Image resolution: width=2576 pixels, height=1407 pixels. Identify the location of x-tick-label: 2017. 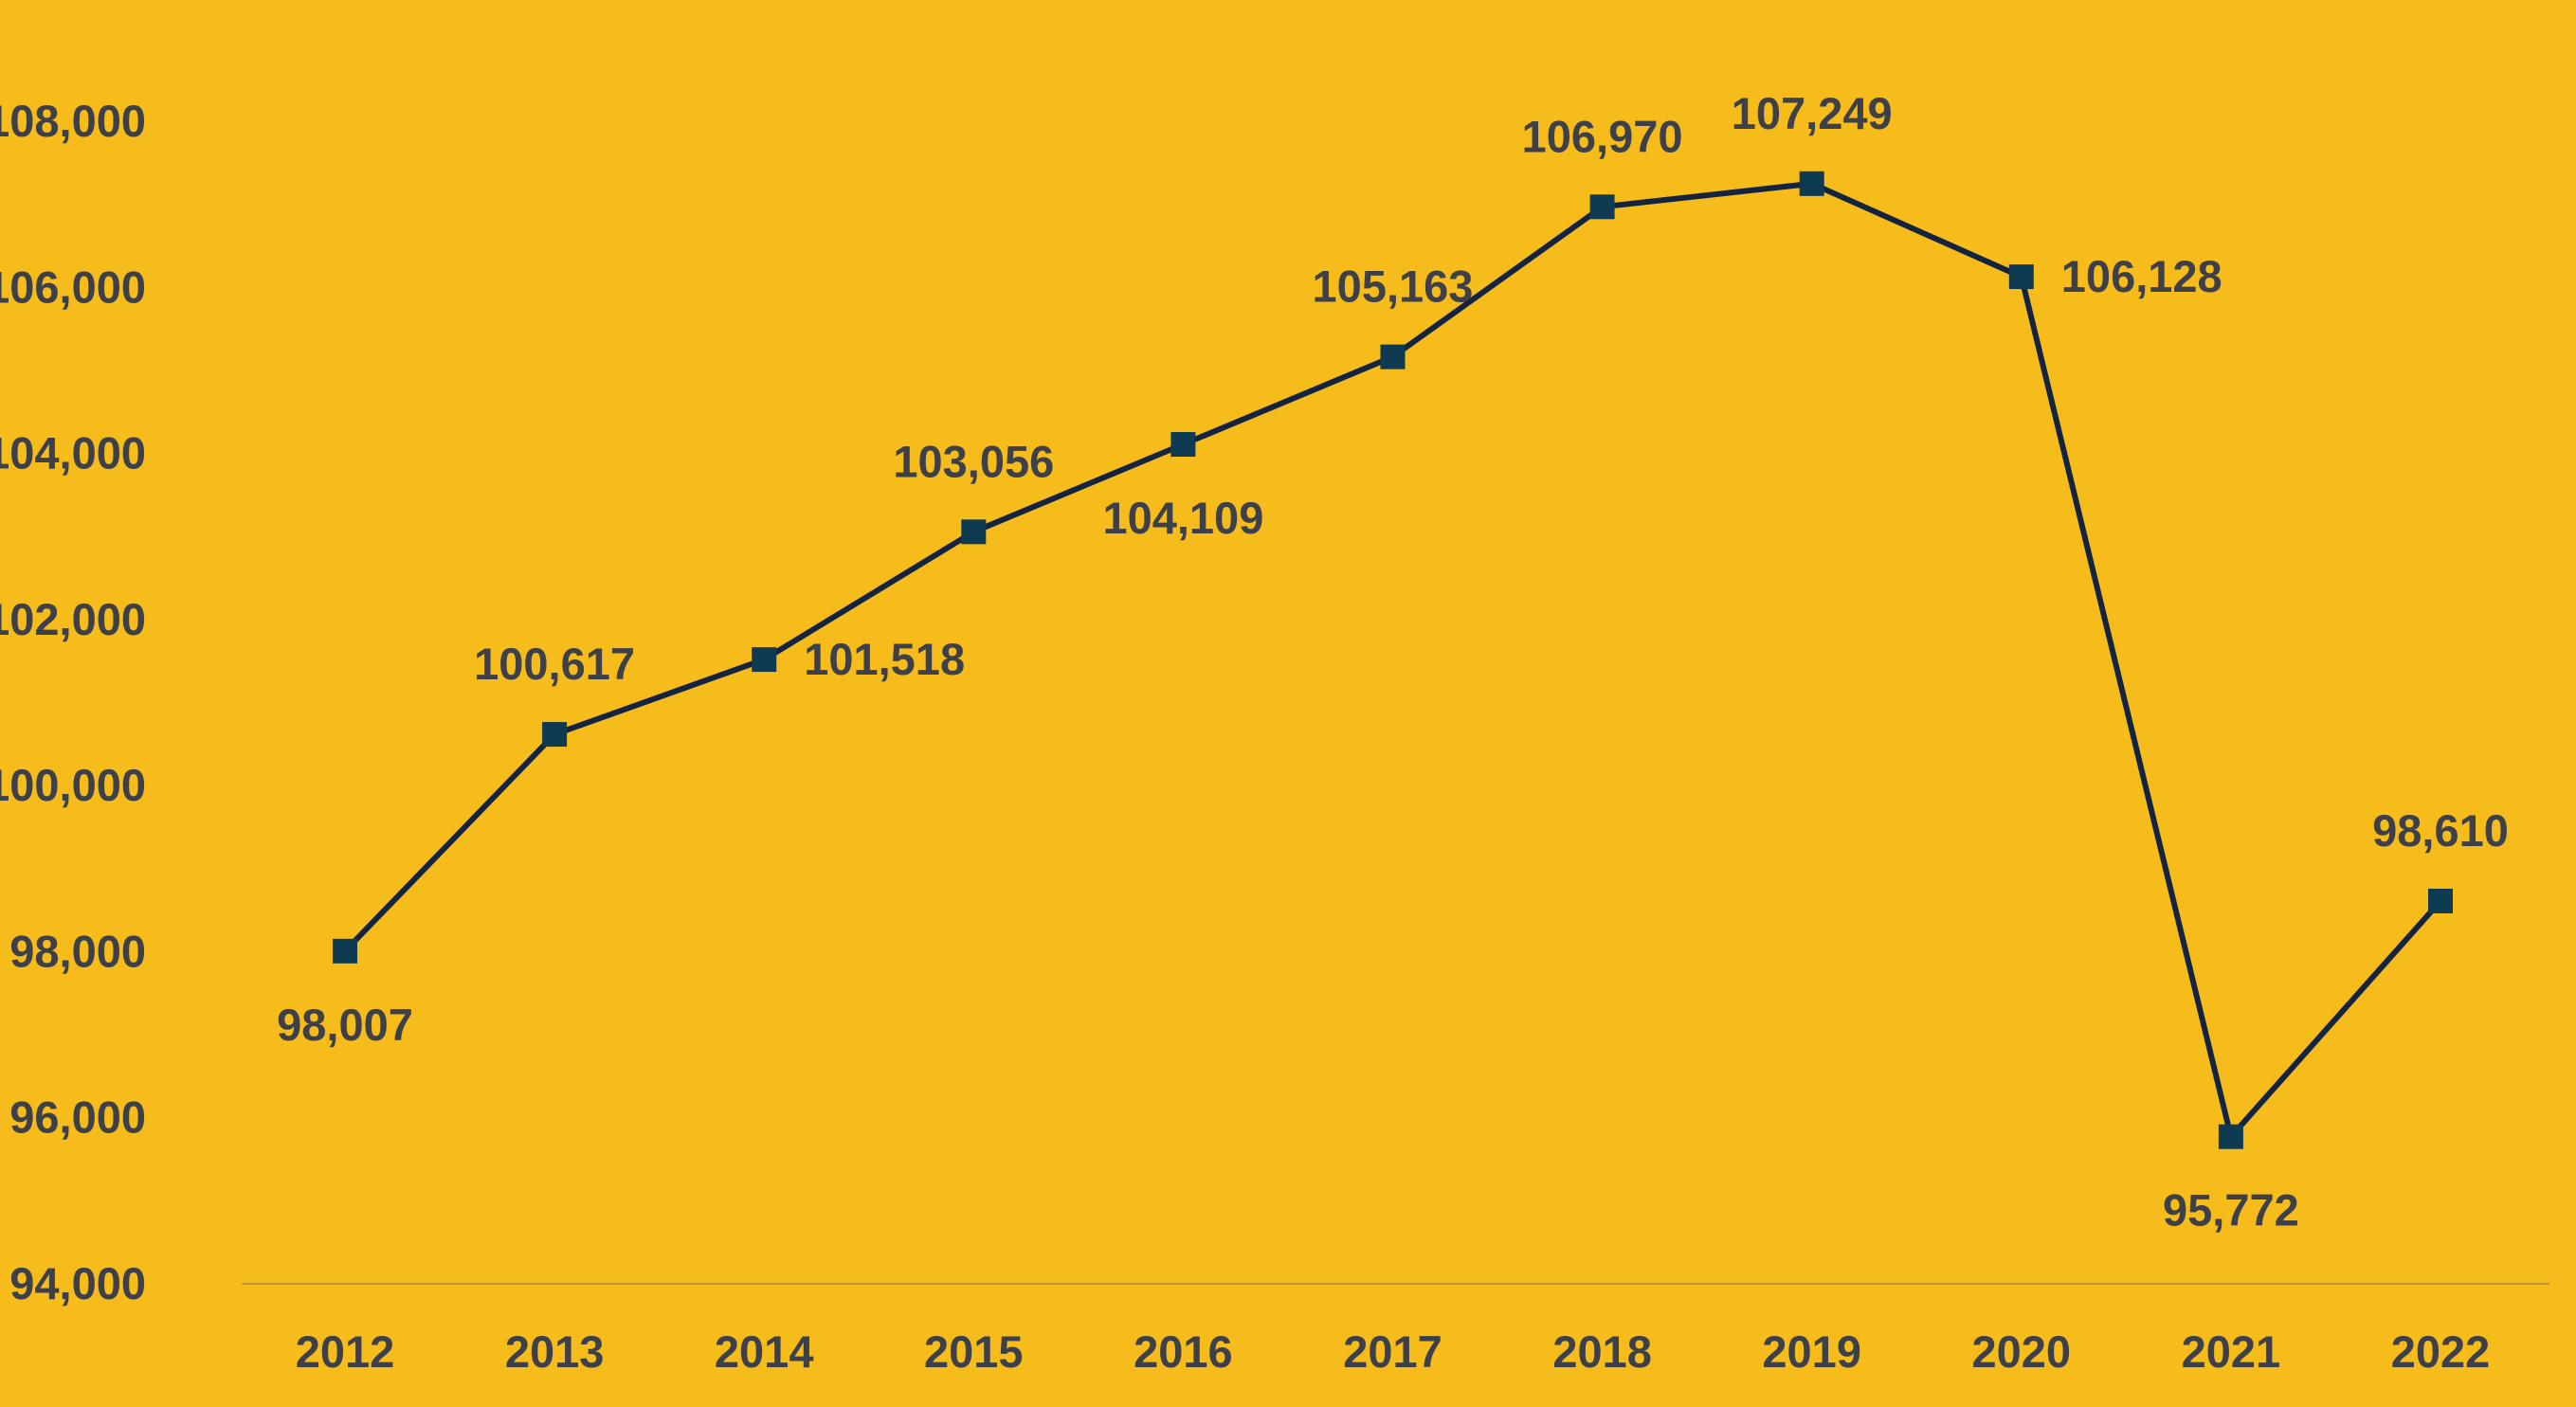
(1392, 1351).